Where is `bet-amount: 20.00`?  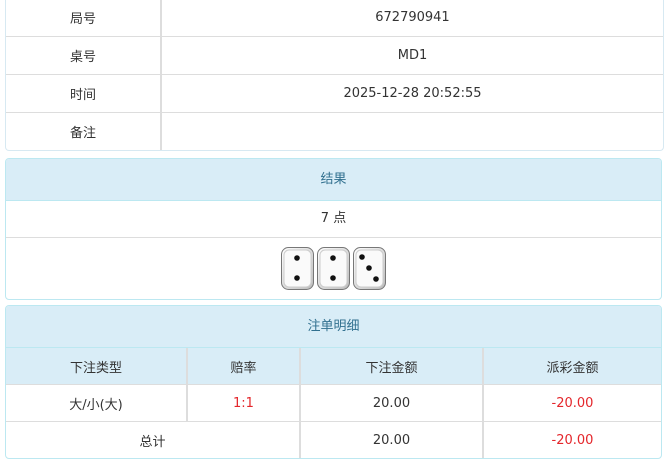 bet-amount: 20.00 is located at coordinates (392, 403).